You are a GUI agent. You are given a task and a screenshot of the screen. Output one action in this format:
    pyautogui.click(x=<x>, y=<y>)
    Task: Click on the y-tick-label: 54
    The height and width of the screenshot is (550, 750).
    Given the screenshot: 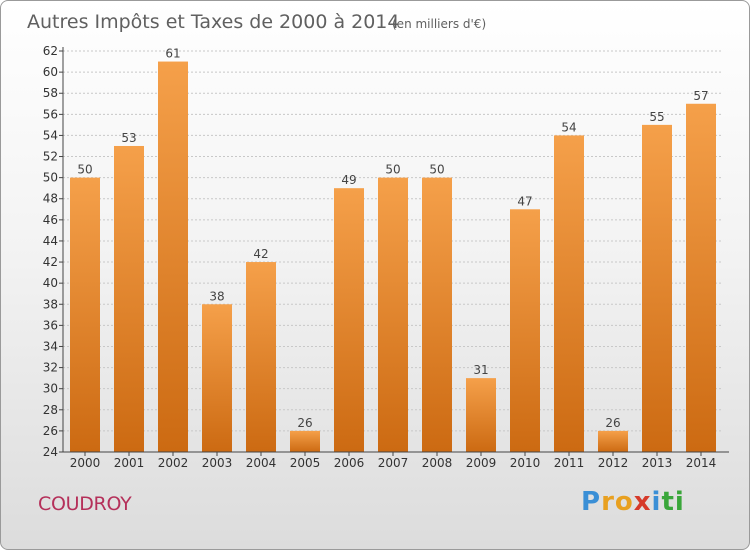 What is the action you would take?
    pyautogui.click(x=50, y=135)
    